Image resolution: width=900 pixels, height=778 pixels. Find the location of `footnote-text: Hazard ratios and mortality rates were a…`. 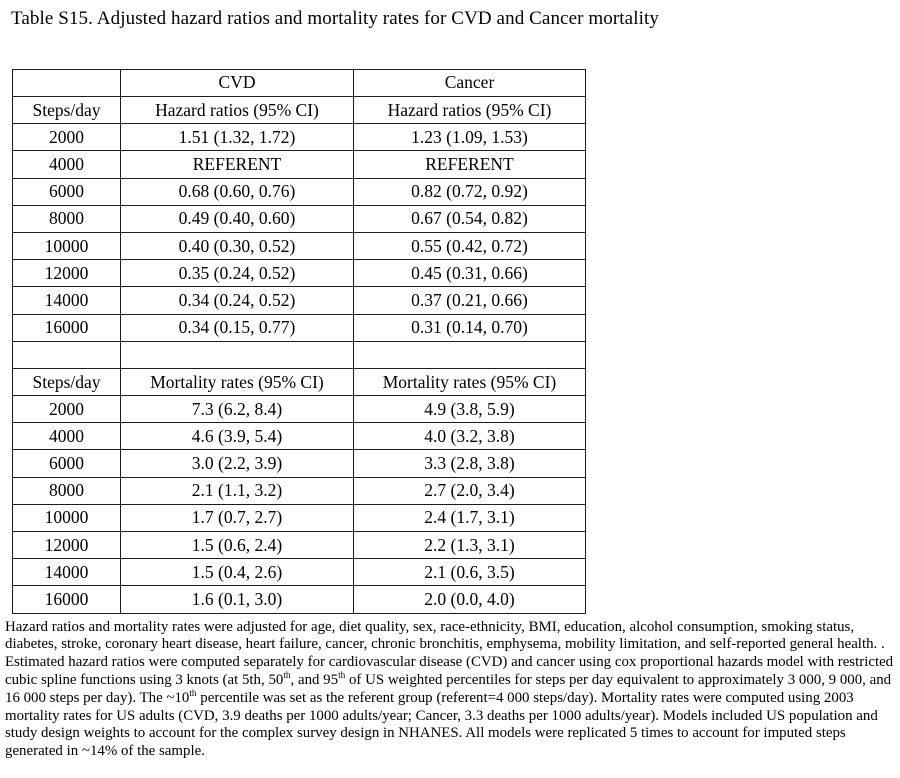

footnote-text: Hazard ratios and mortality rates were a… is located at coordinates (449, 653).